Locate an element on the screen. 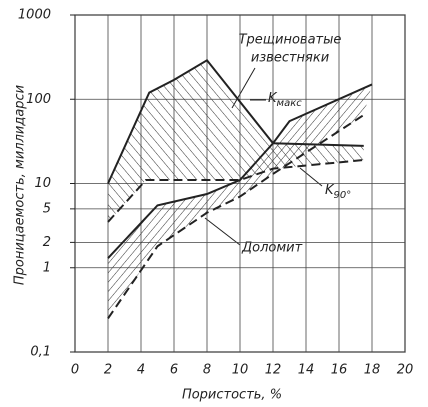 The height and width of the screenshot is (407, 428). y-tick-label: 2 is located at coordinates (47, 242).